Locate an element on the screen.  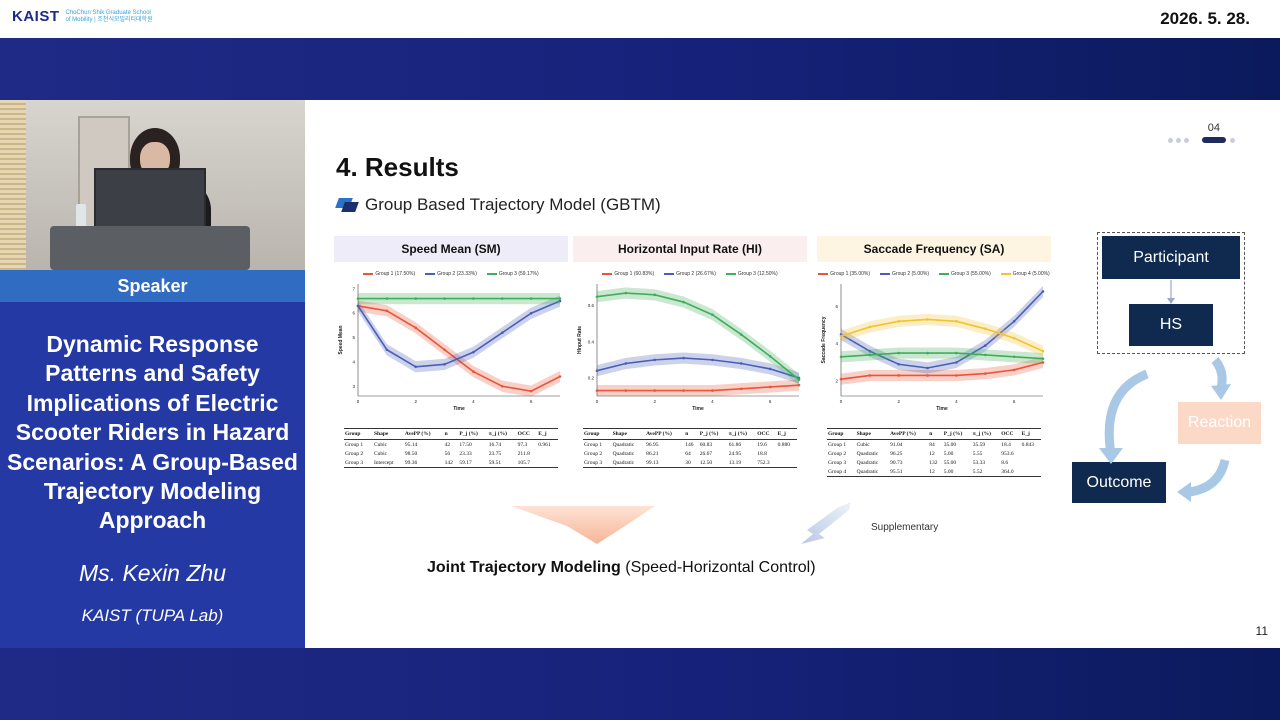
hs-box: HS is located at coordinates (1171, 325).